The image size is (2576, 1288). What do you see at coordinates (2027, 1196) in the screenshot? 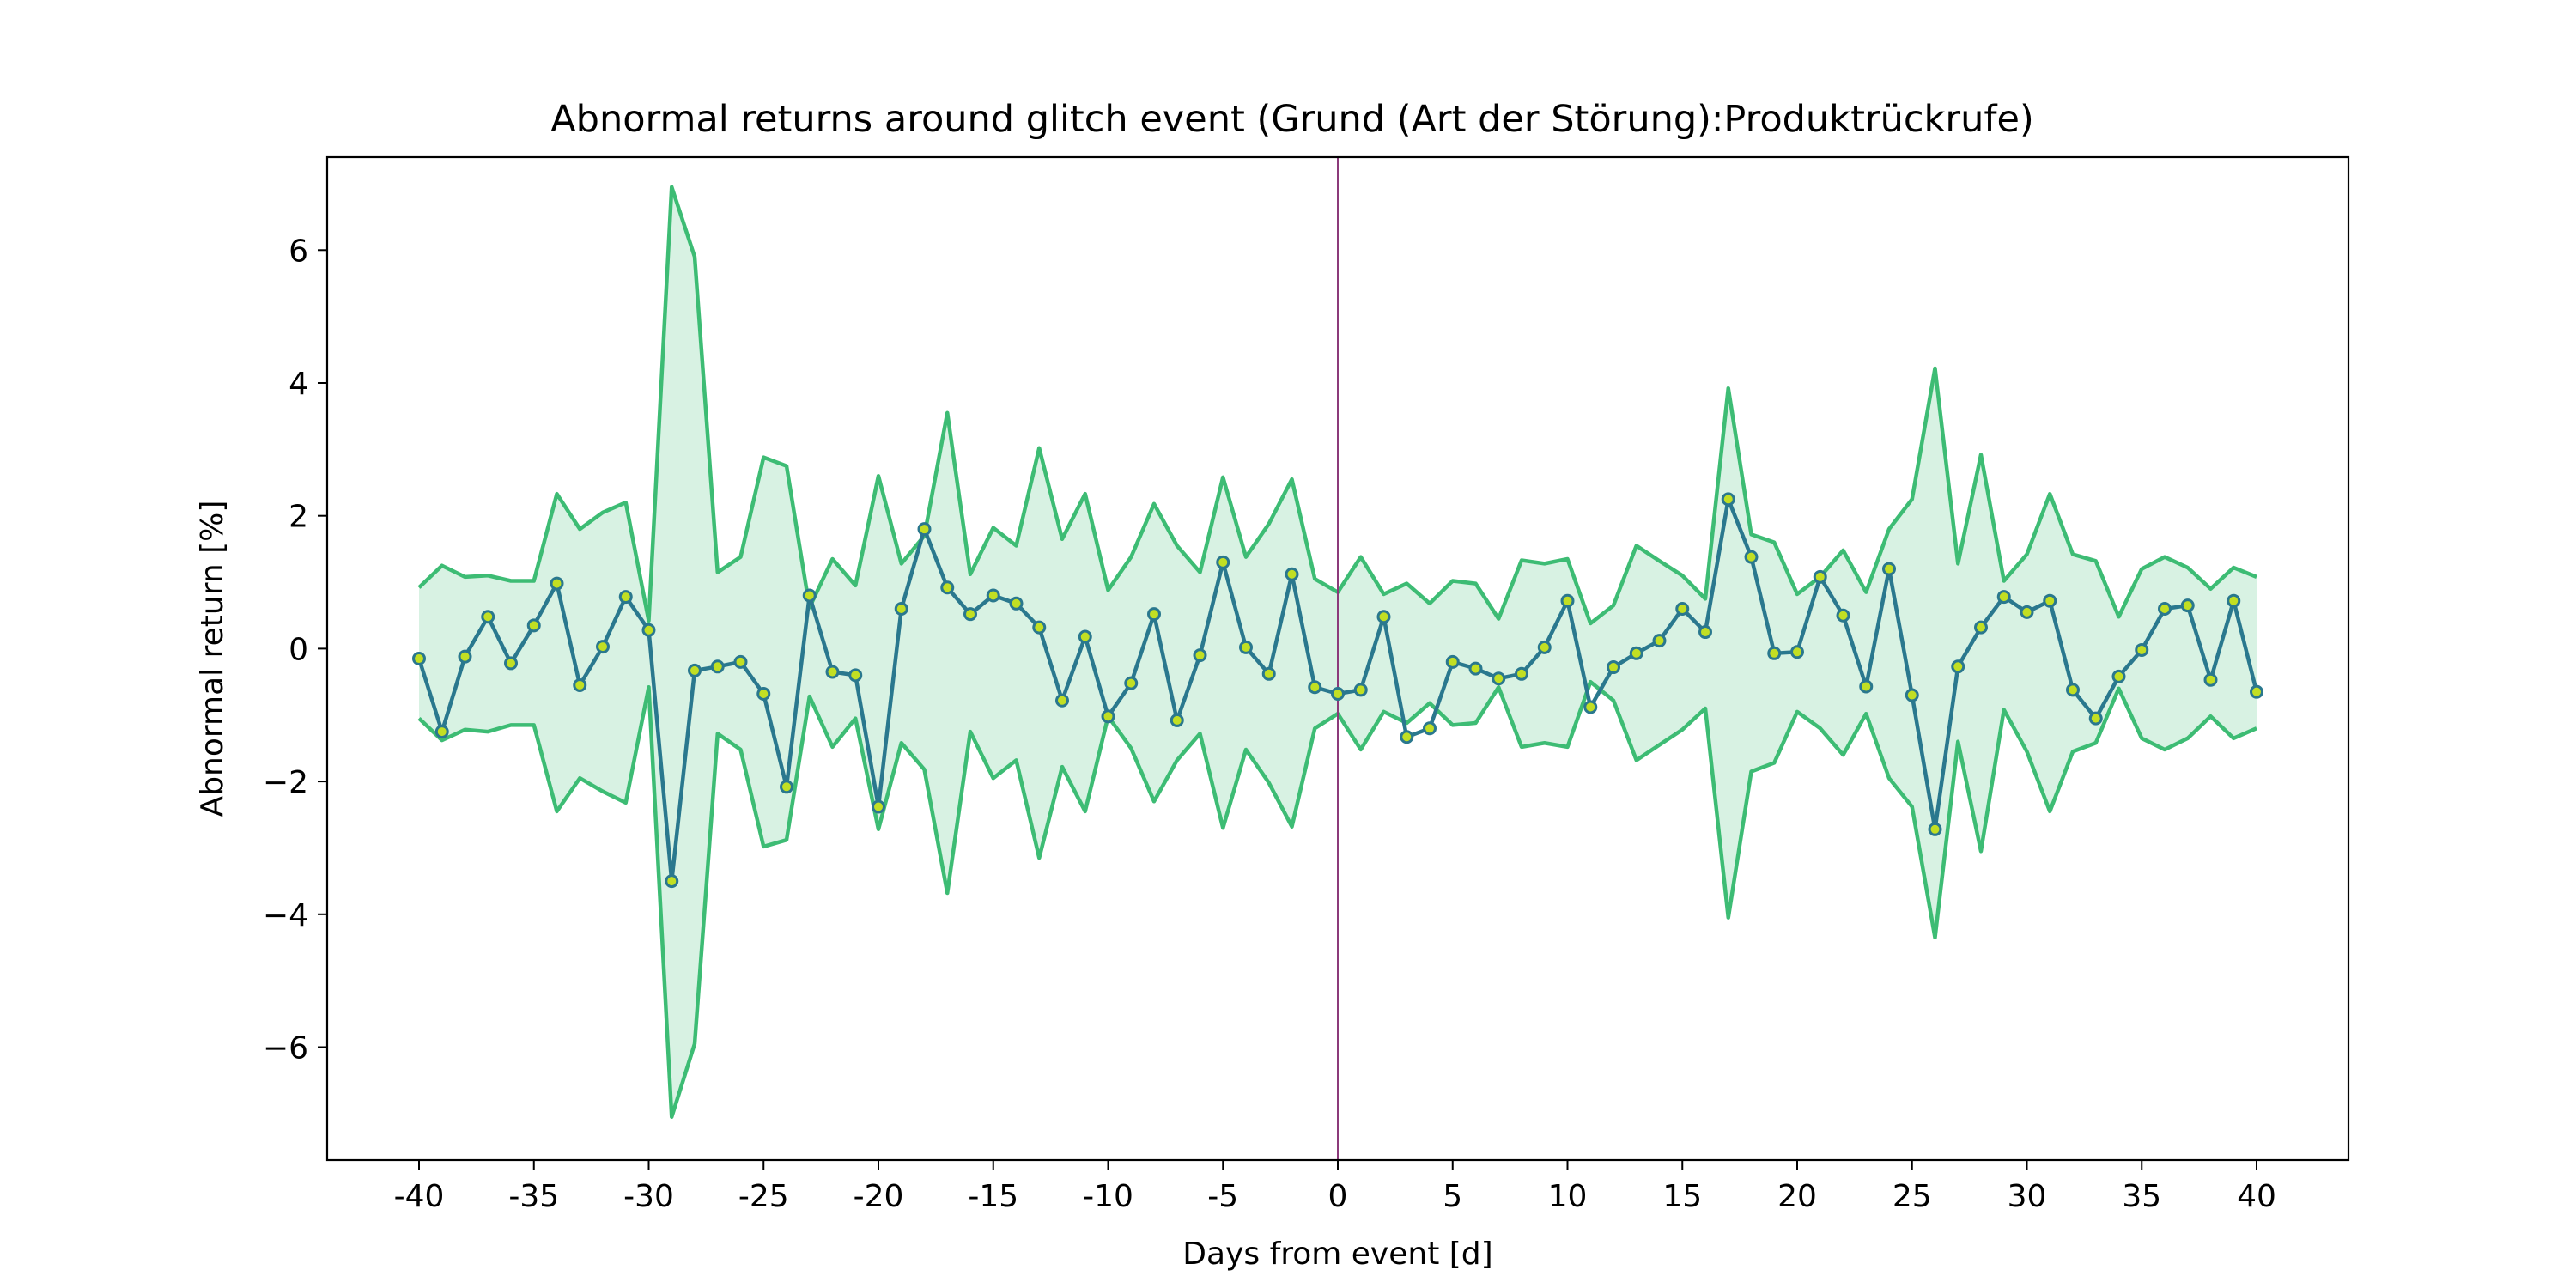
I see `x-tick-label: 30` at bounding box center [2027, 1196].